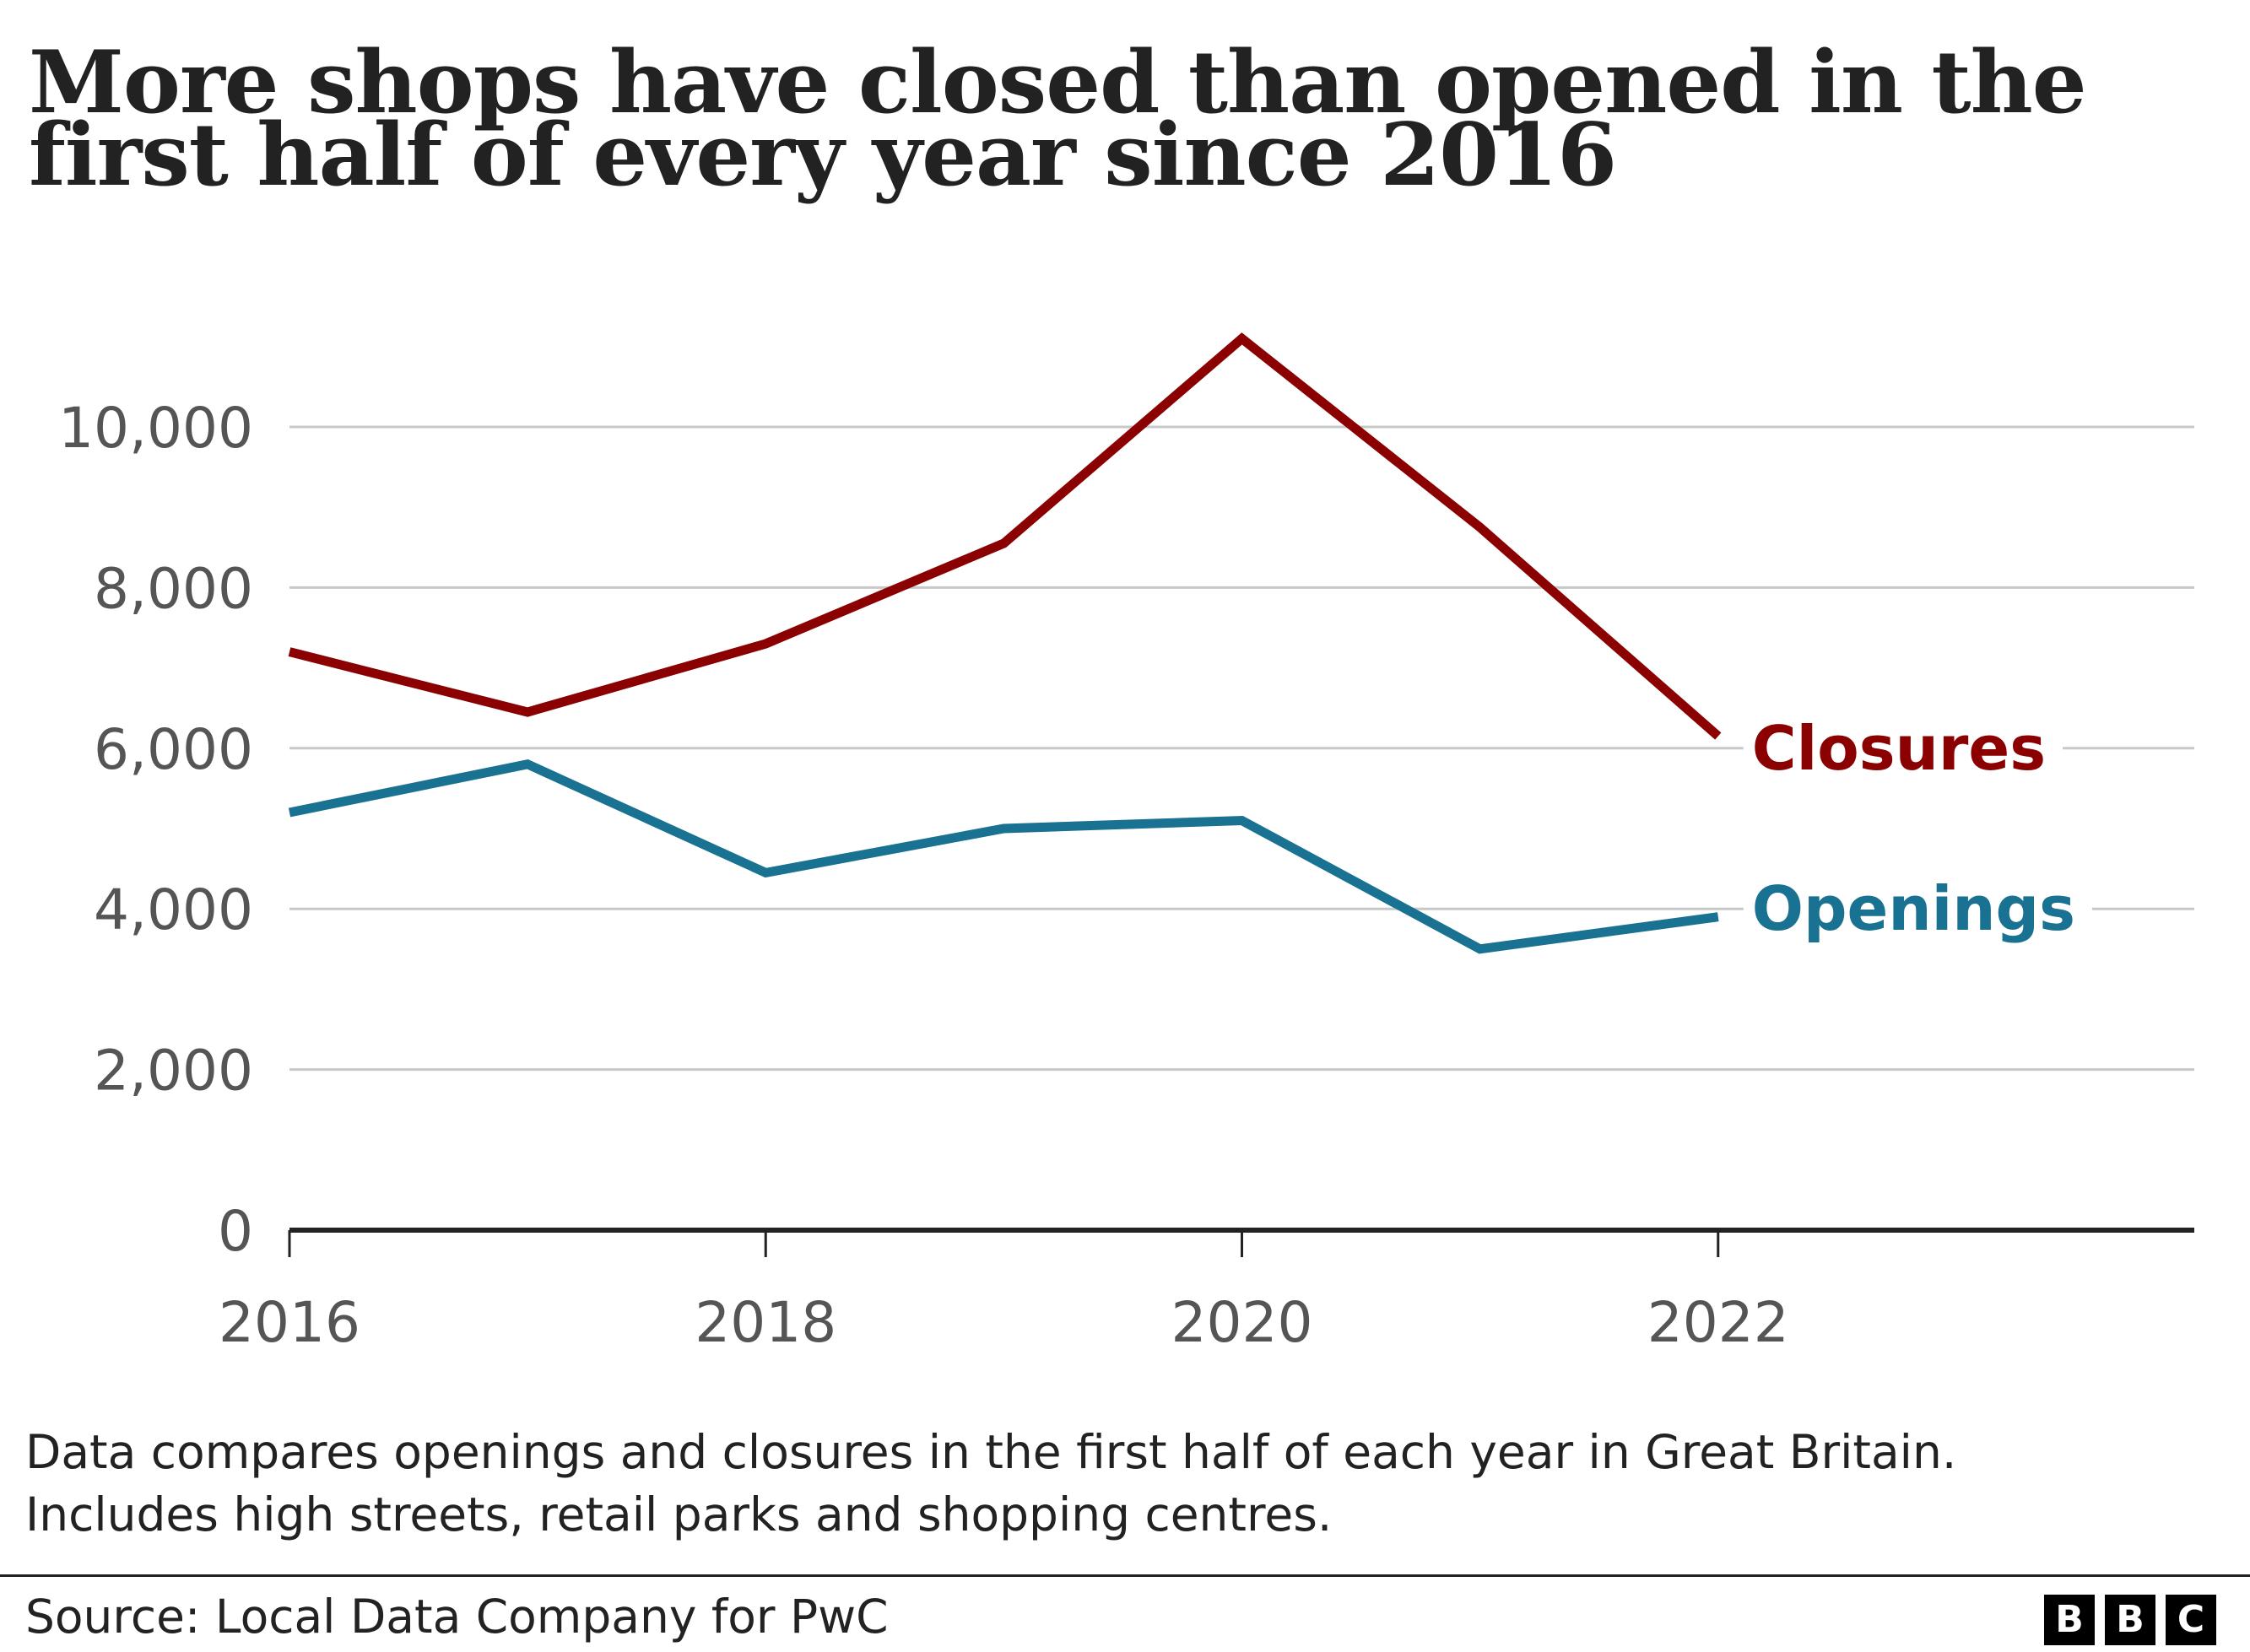 This screenshot has height=1652, width=2250. Describe the element at coordinates (1899, 748) in the screenshot. I see `closures-series-label: Closures` at that location.